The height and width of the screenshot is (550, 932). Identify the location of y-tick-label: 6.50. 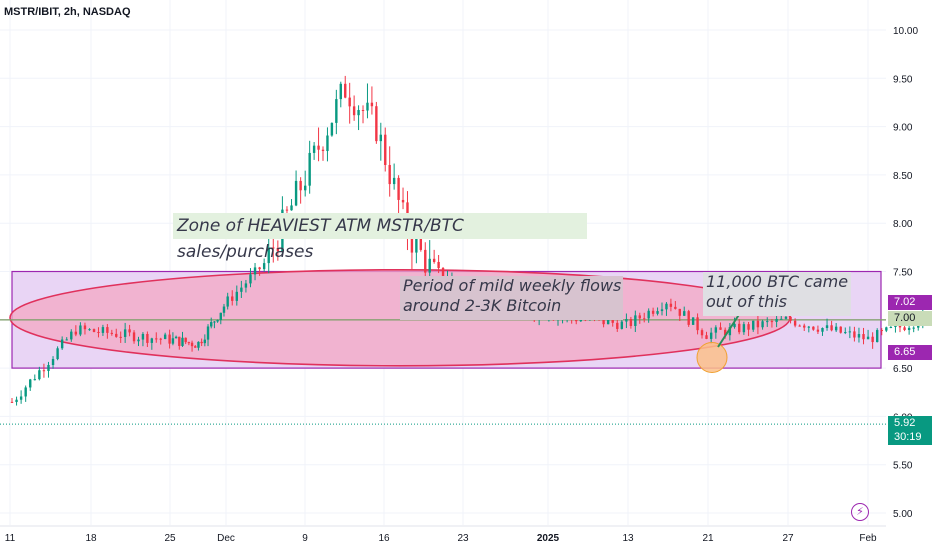
(903, 369).